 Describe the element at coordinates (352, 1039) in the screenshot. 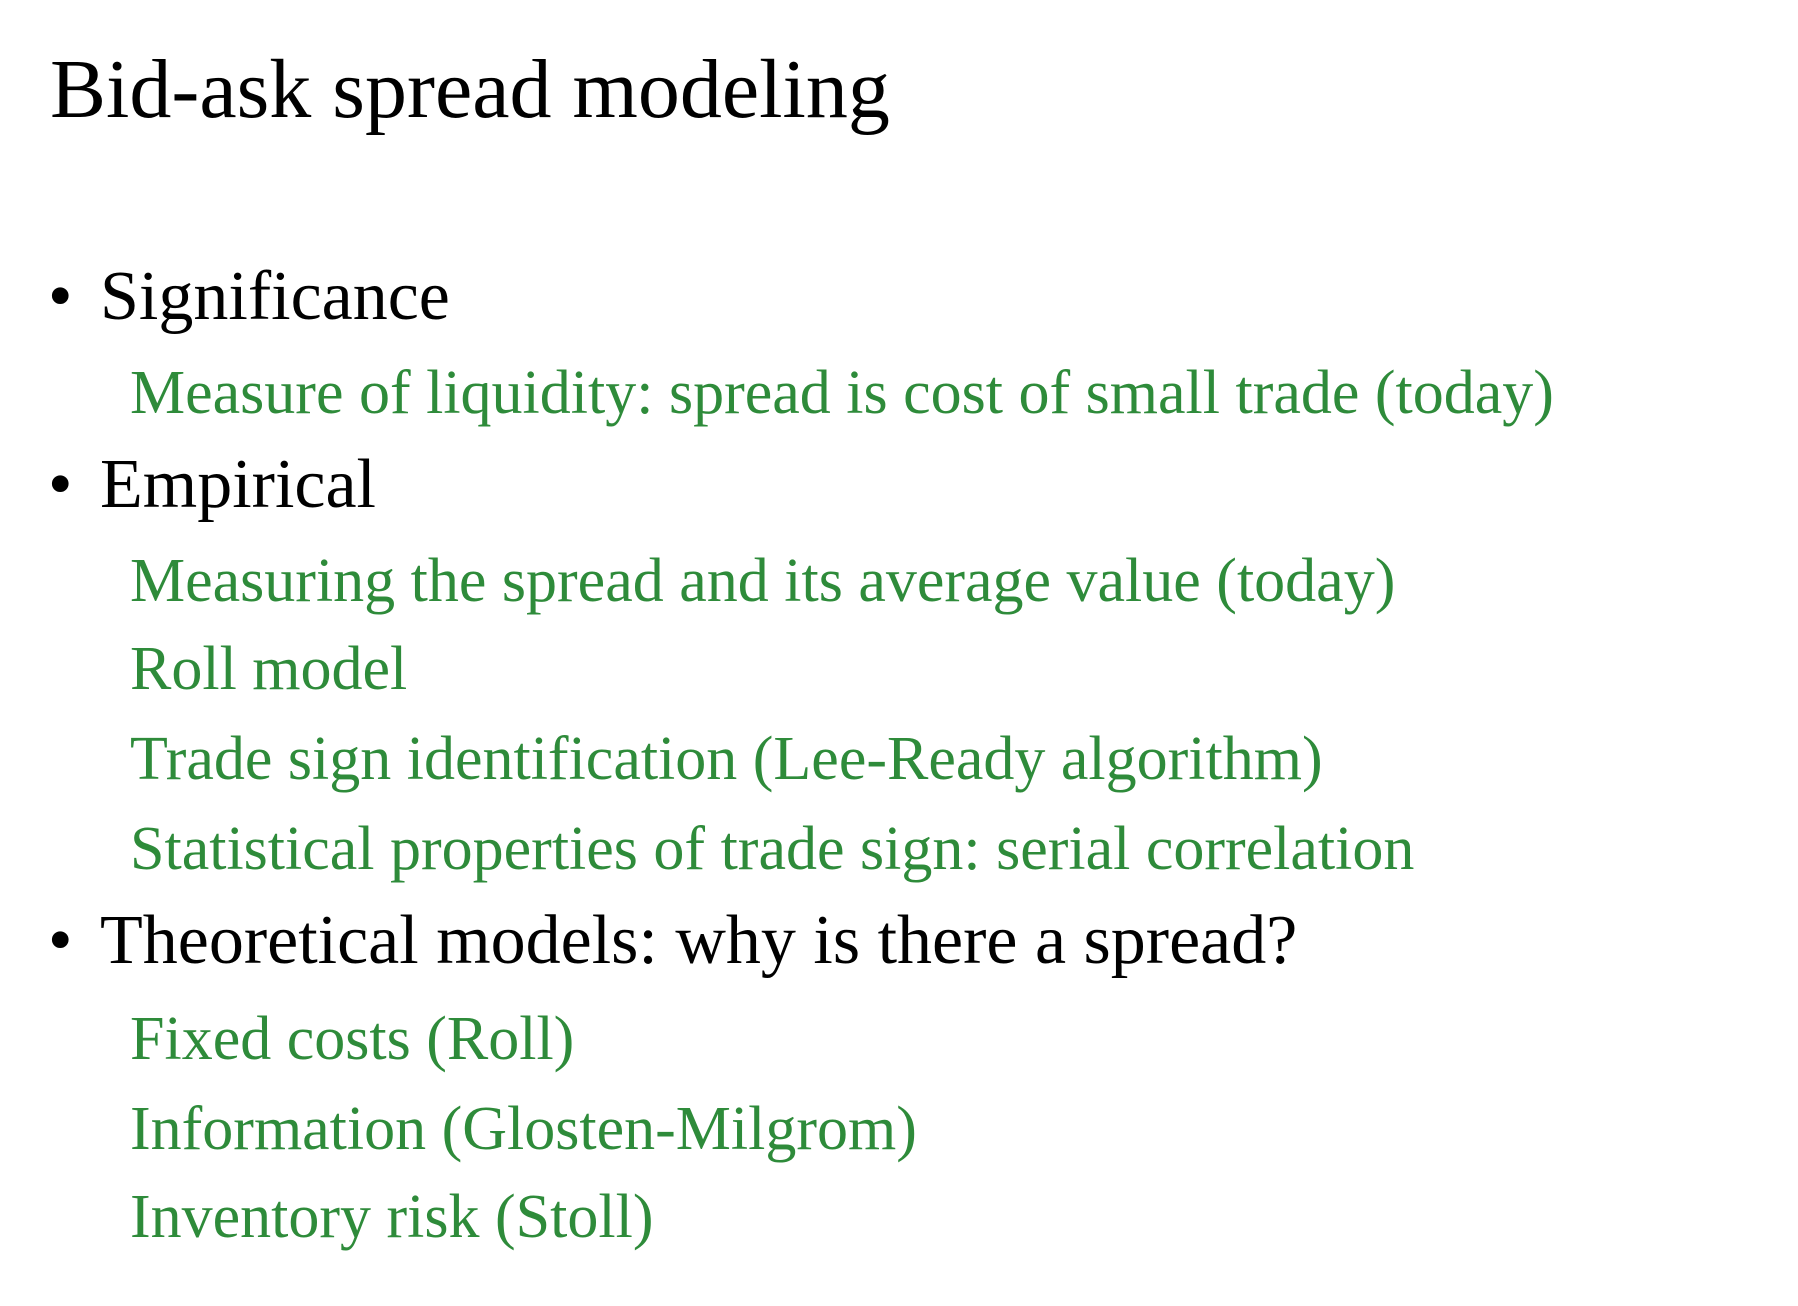

I see `sub-item: Fixed costs (Roll)` at that location.